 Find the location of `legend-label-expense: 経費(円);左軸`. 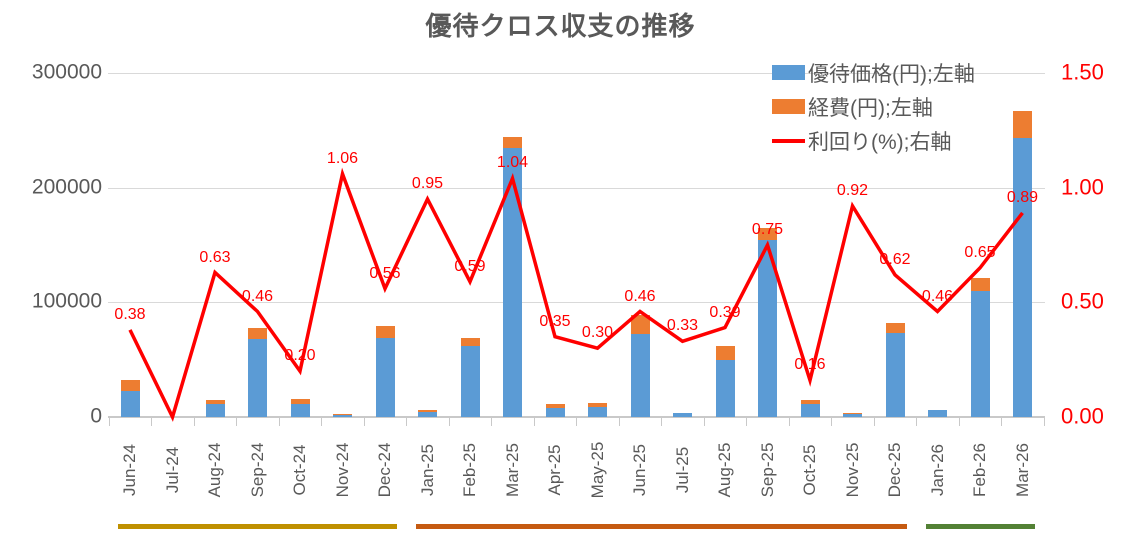

legend-label-expense: 経費(円);左軸 is located at coordinates (870, 108).